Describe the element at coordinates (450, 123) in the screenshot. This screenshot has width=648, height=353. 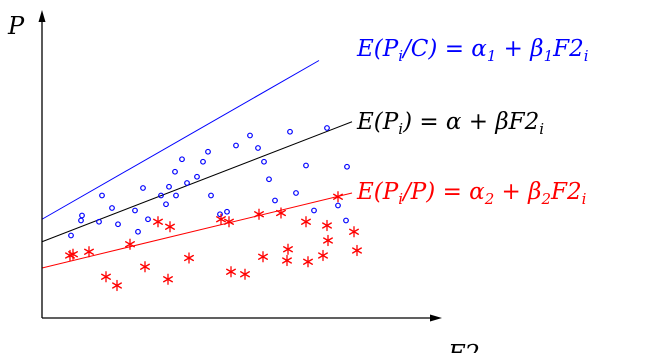
I see `line-label-black: E(Pi) = α + βF2i` at that location.